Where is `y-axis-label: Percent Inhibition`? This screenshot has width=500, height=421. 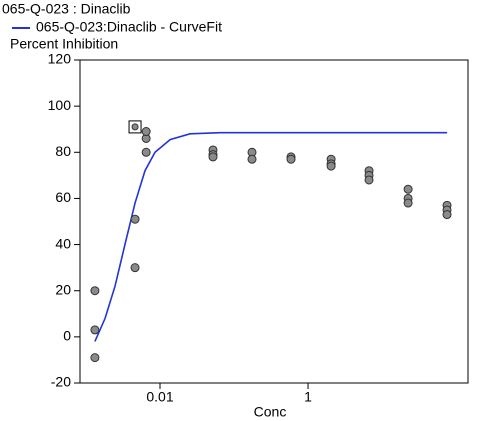
y-axis-label: Percent Inhibition is located at coordinates (64, 44).